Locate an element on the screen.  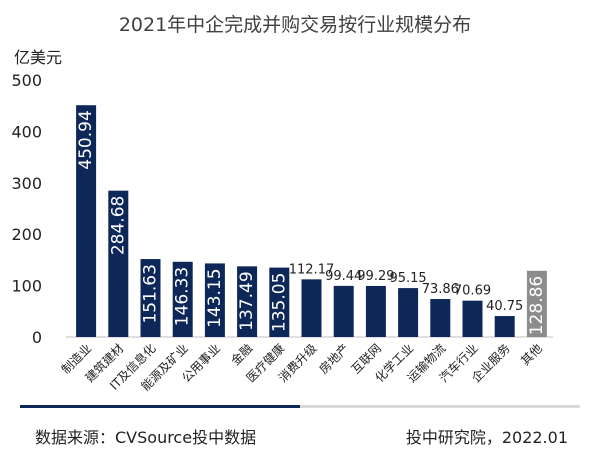
value-label: 99.44 is located at coordinates (343, 276).